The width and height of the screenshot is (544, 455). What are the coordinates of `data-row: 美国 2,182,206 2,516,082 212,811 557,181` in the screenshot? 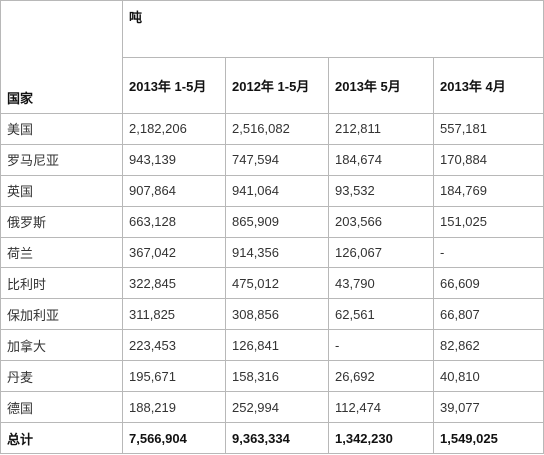 It's located at (272, 128).